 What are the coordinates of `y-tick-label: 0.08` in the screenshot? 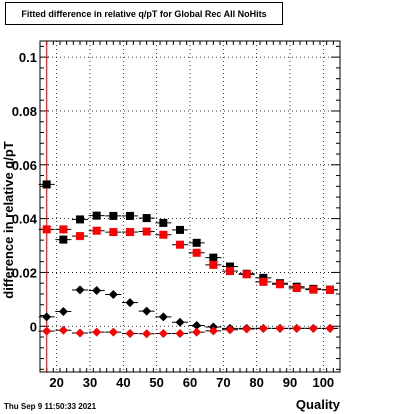 It's located at (24, 111).